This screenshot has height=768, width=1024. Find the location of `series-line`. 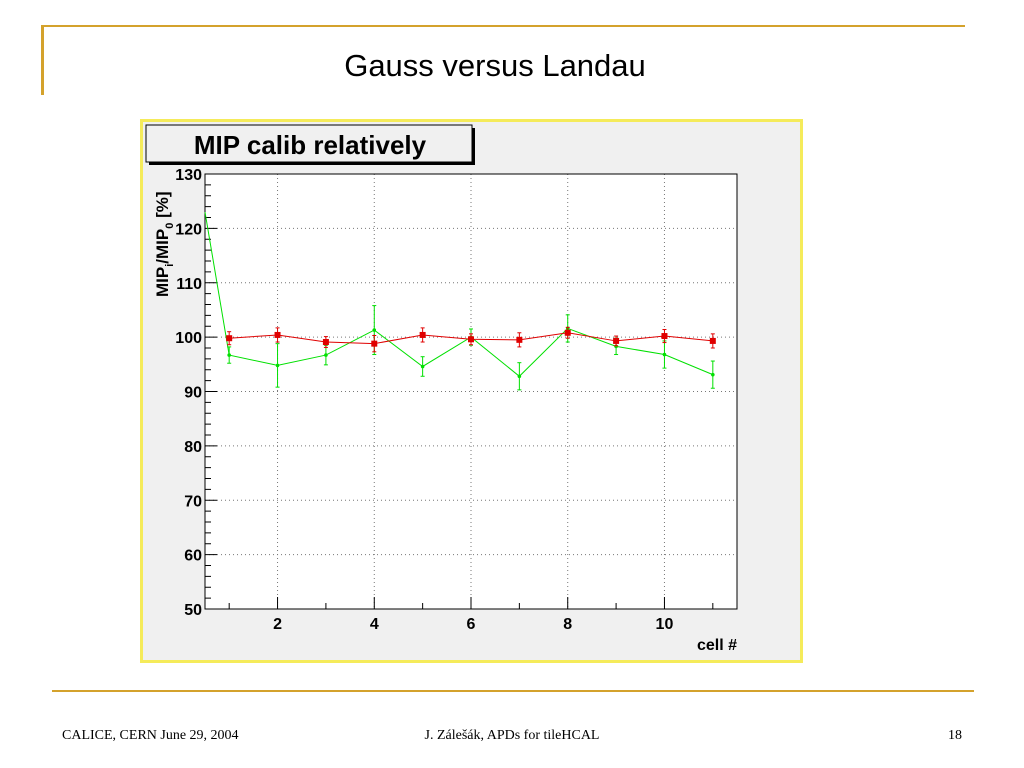

series-line is located at coordinates (459, 294).